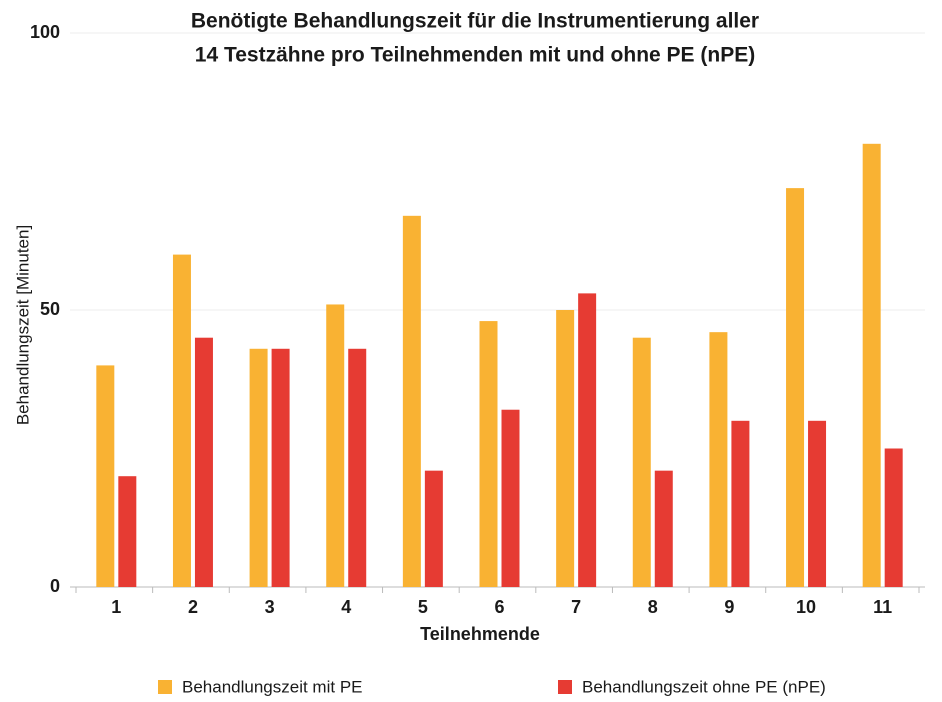 This screenshot has width=942, height=702. What do you see at coordinates (270, 607) in the screenshot?
I see `x-tick-label: 3` at bounding box center [270, 607].